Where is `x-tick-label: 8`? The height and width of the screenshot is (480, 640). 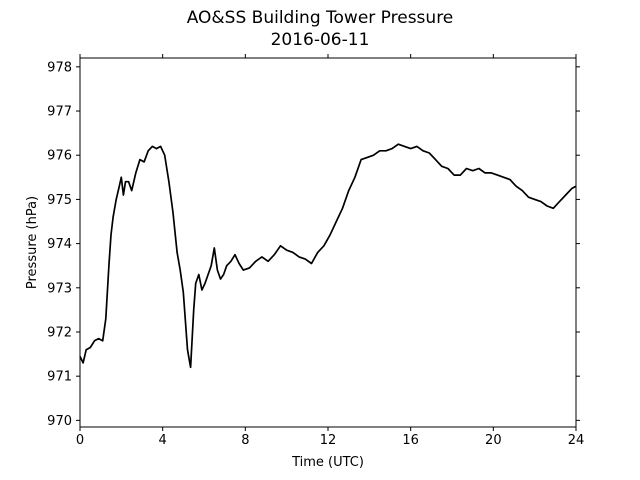 x-tick-label: 8 is located at coordinates (245, 440).